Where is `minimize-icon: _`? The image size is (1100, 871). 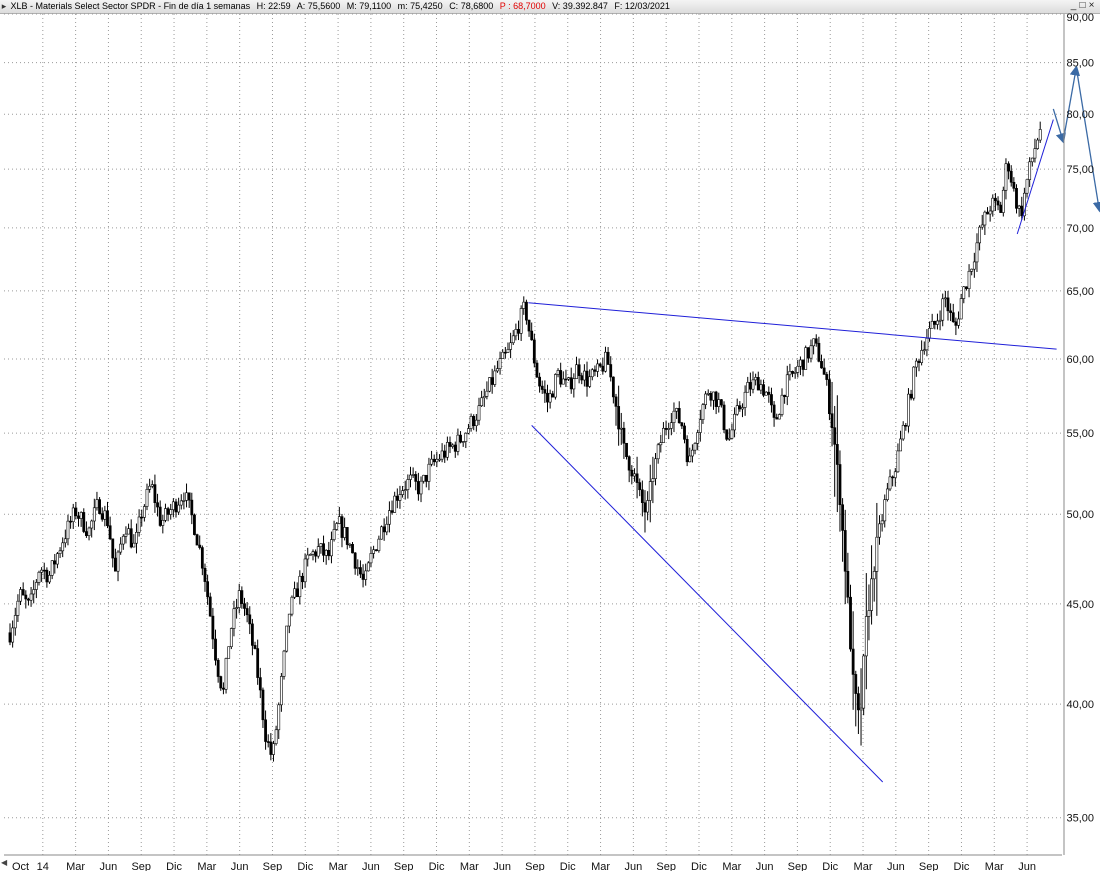
minimize-icon: _ is located at coordinates (1073, 5).